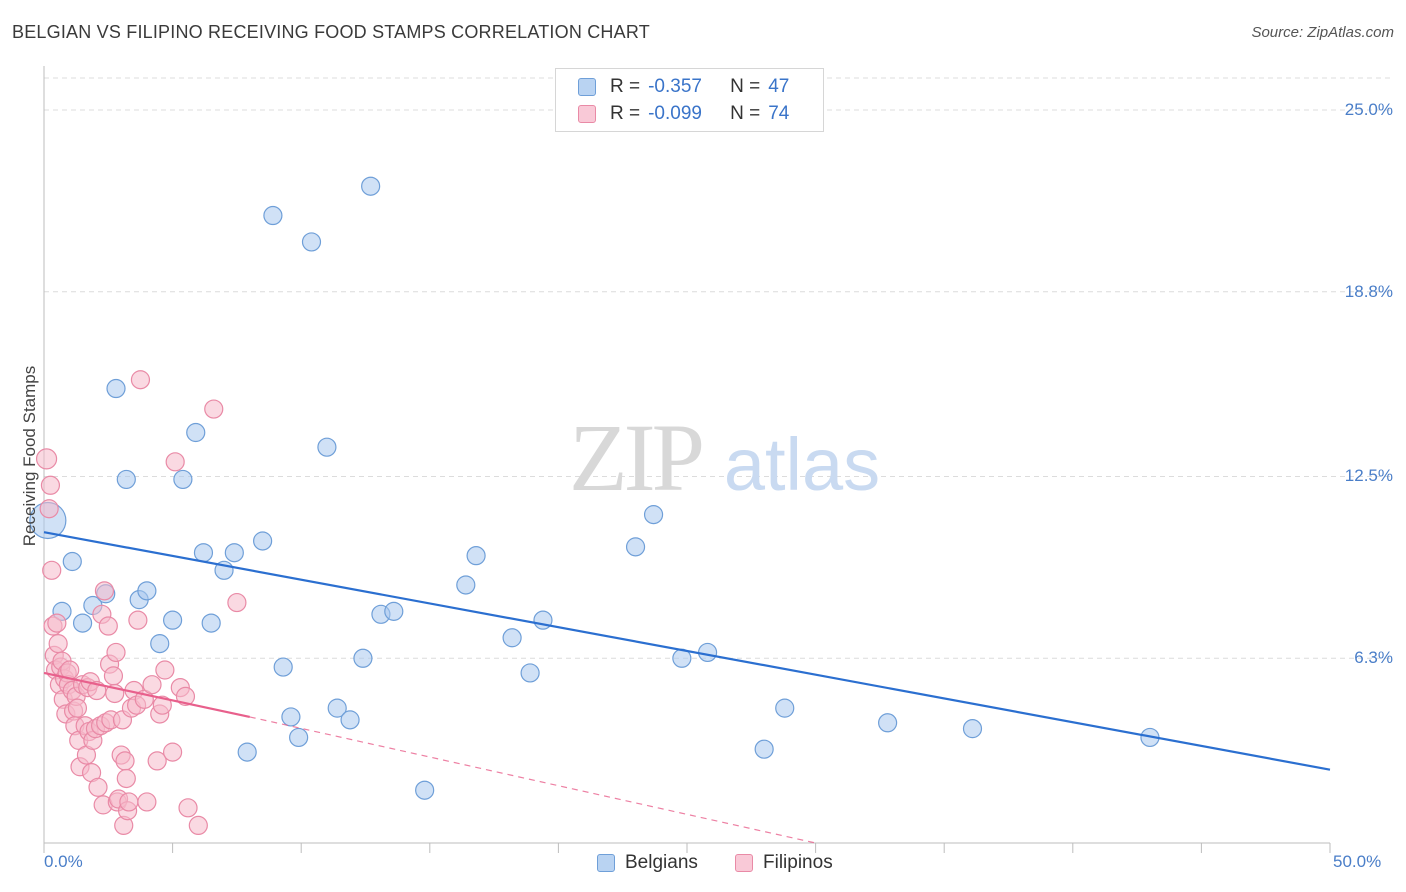  I want to click on watermark: ZIP atlas, so click(724, 457).